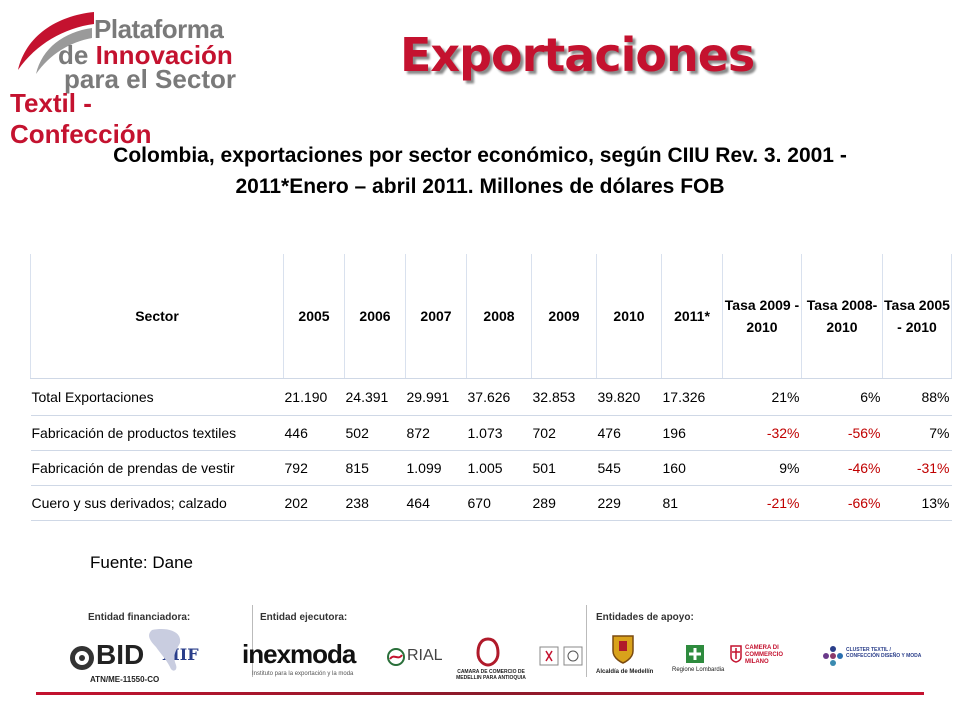 The width and height of the screenshot is (960, 720). I want to click on cell-sector: Total Exportaciones, so click(157, 397).